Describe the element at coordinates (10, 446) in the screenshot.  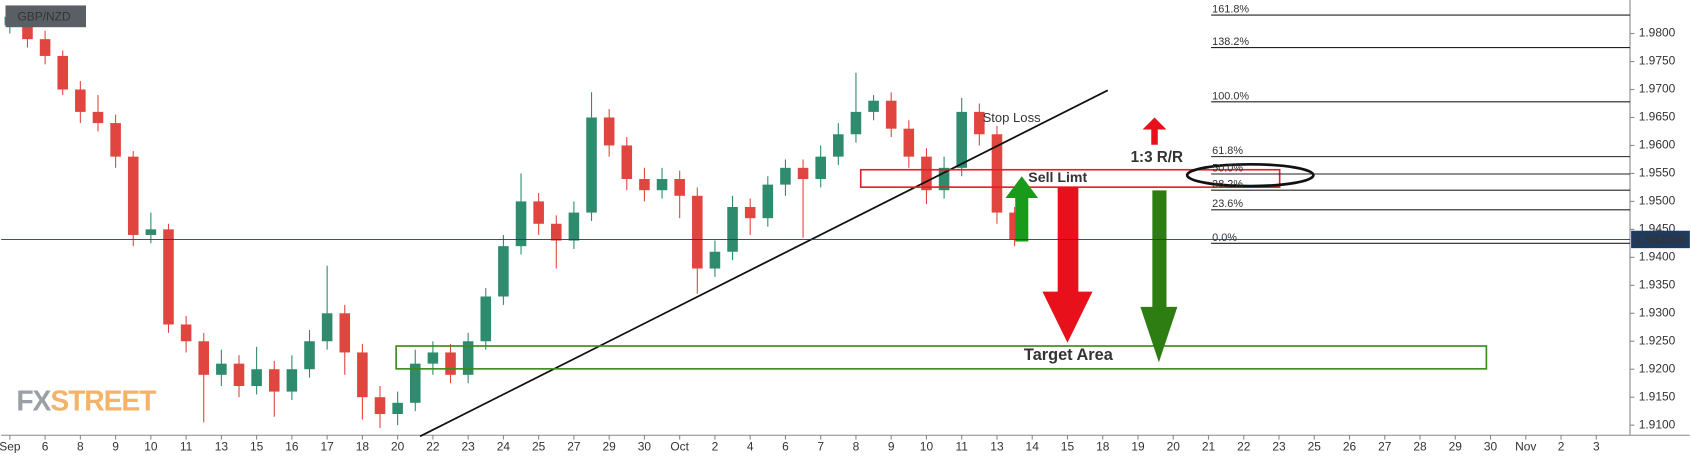
I see `x-tick-label: Sep` at that location.